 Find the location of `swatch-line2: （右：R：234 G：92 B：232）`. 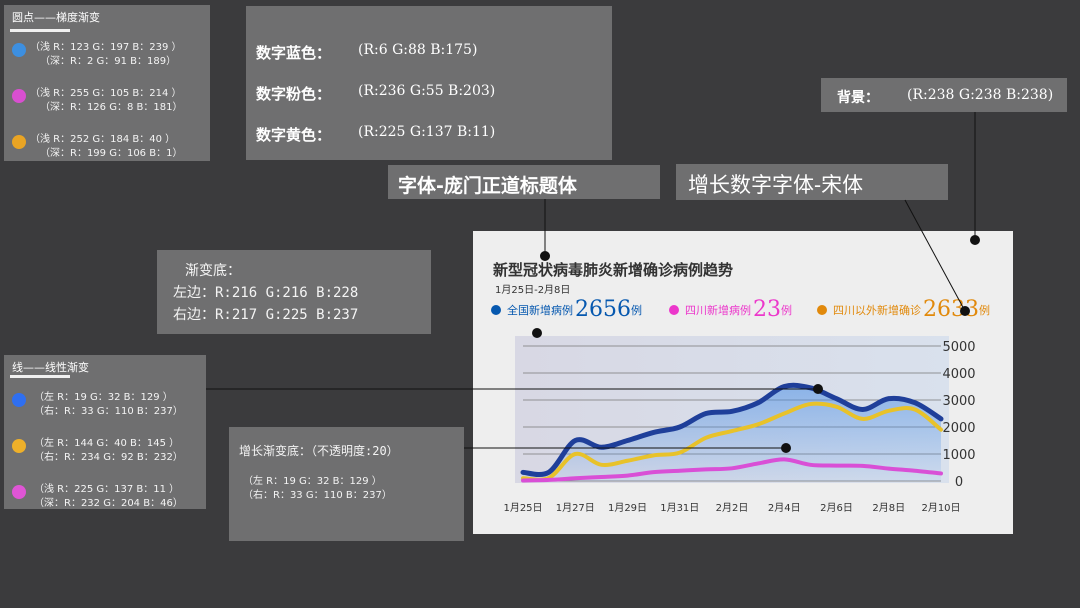

swatch-line2: （右：R：234 G：92 B：232） is located at coordinates (108, 457).